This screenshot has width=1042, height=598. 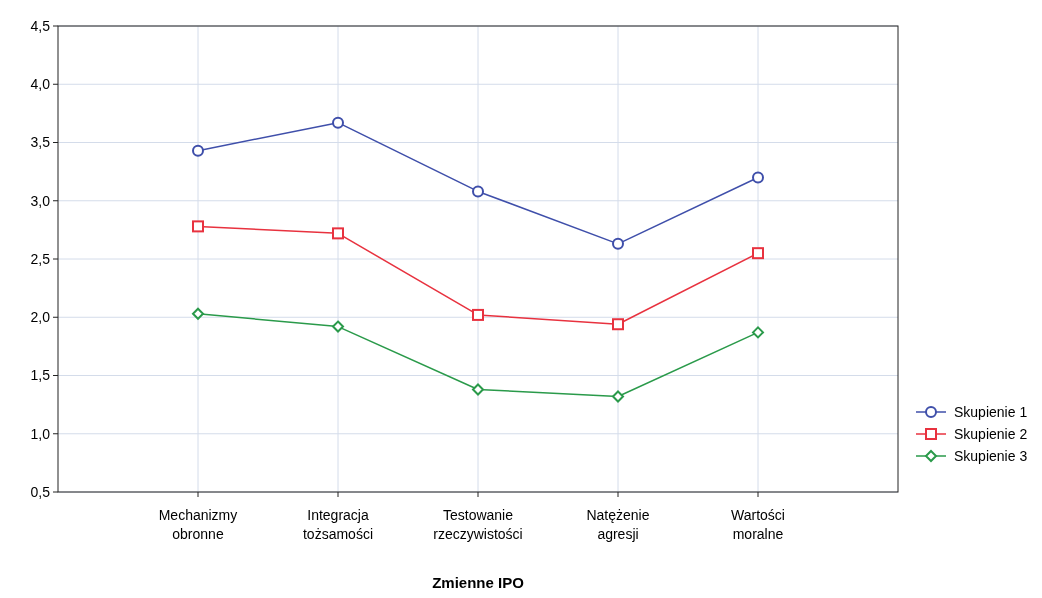 What do you see at coordinates (40, 317) in the screenshot?
I see `y-tick-label: 2,0` at bounding box center [40, 317].